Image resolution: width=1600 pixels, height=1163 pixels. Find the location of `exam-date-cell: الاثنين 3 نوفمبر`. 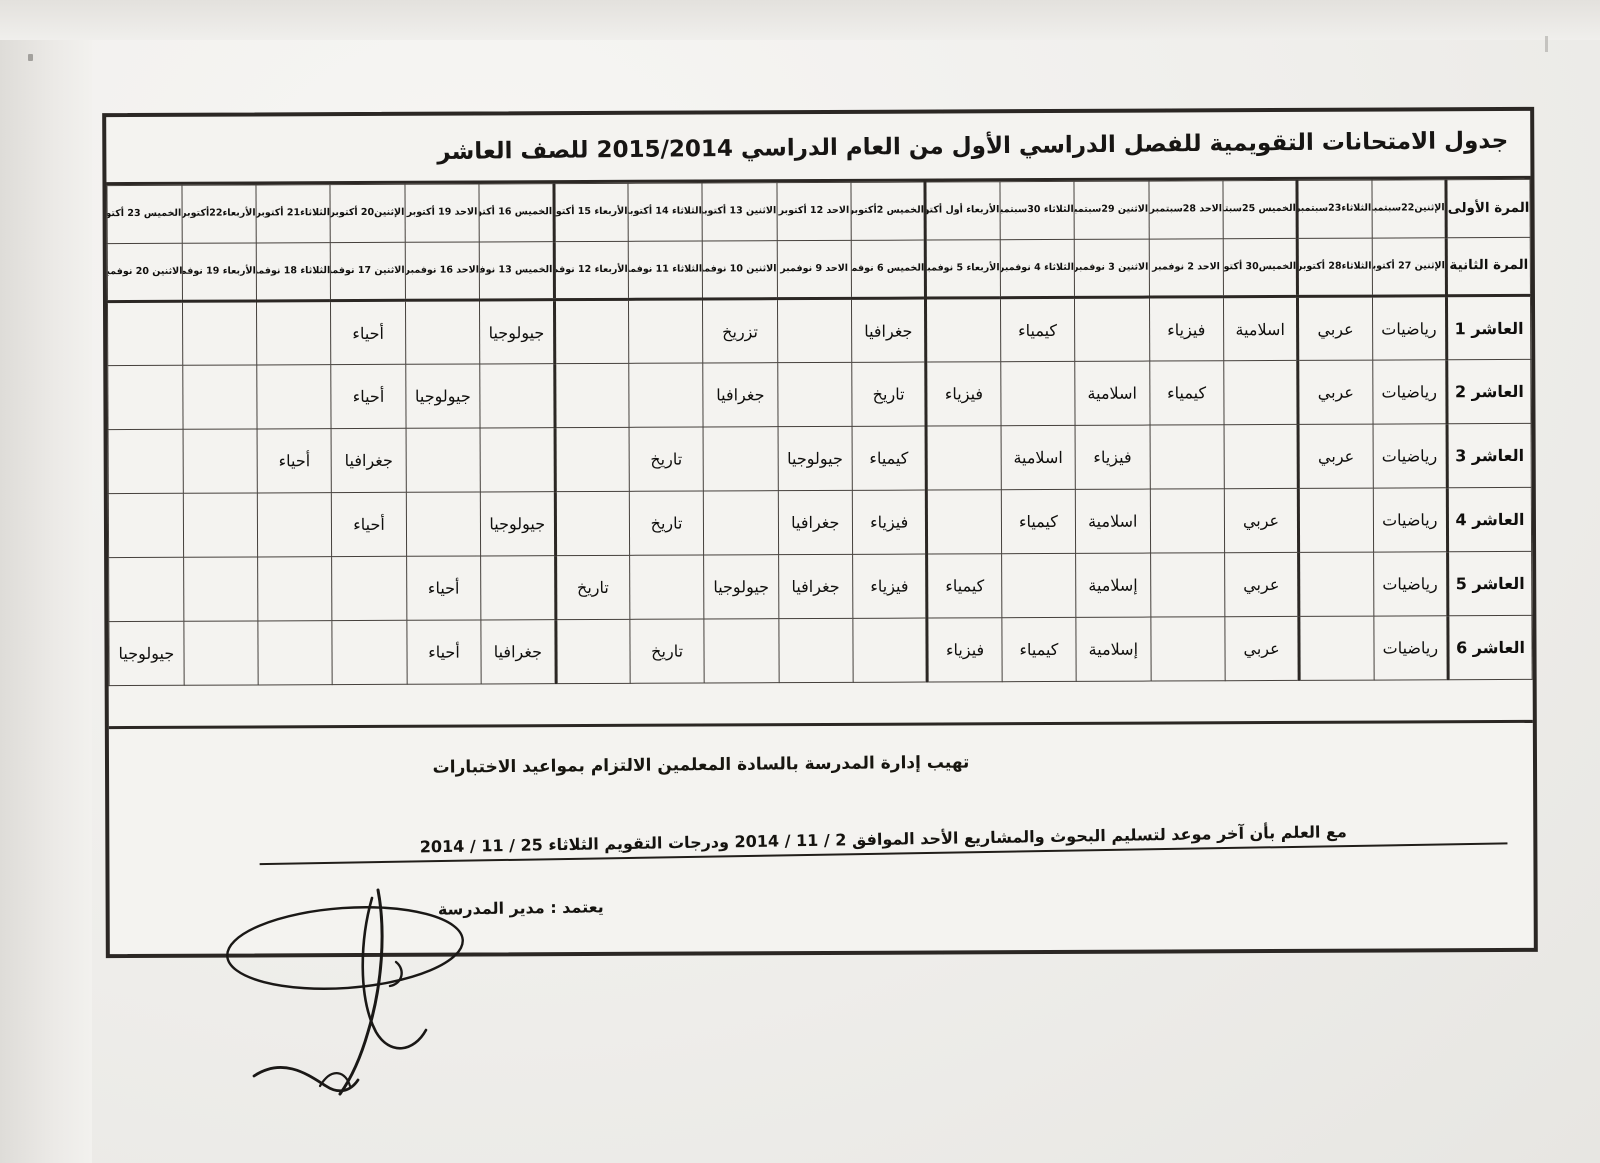

exam-date-cell: الاثنين 3 نوفمبر is located at coordinates (1111, 268).